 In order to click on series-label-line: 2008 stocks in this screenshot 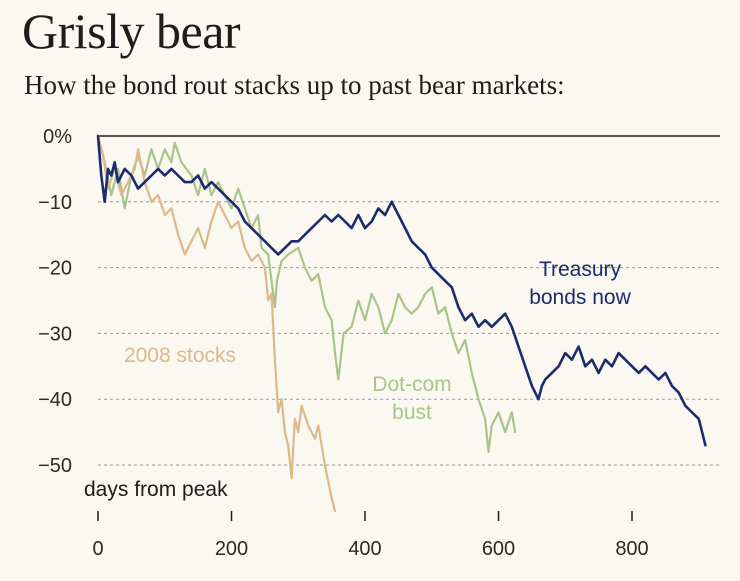, I will do `click(180, 355)`.